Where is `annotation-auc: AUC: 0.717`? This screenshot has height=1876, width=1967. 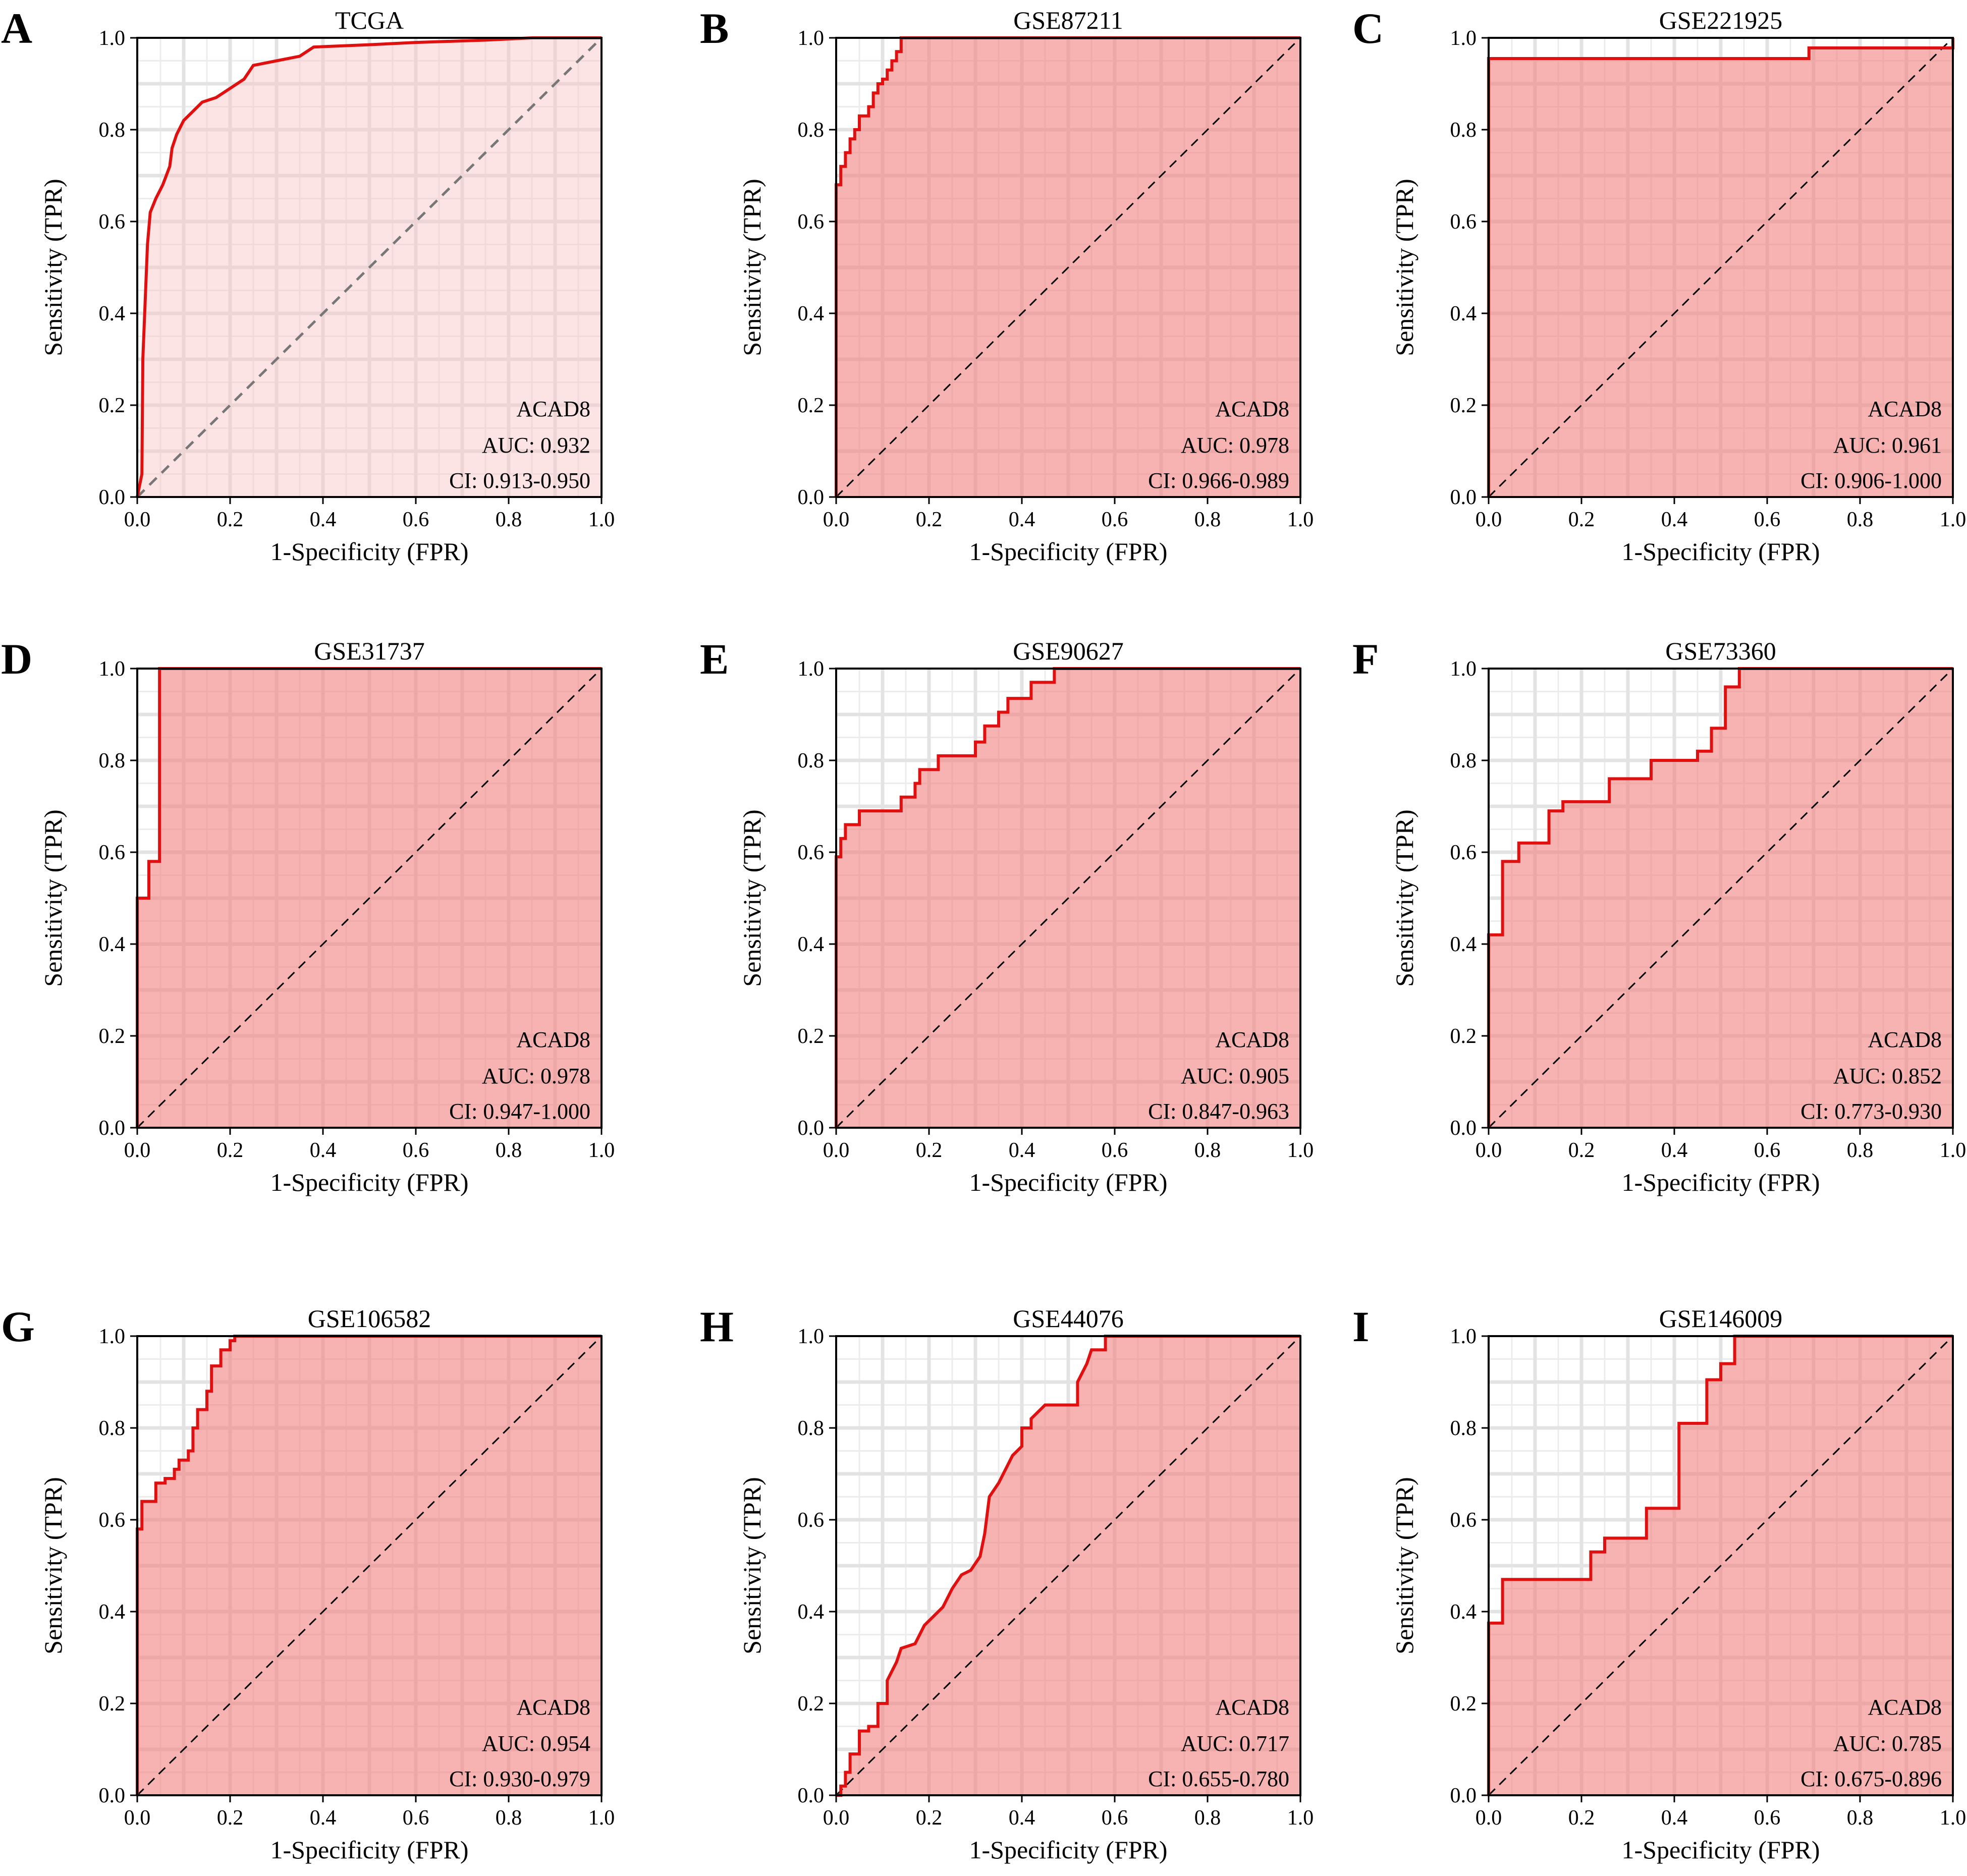 annotation-auc: AUC: 0.717 is located at coordinates (1235, 1743).